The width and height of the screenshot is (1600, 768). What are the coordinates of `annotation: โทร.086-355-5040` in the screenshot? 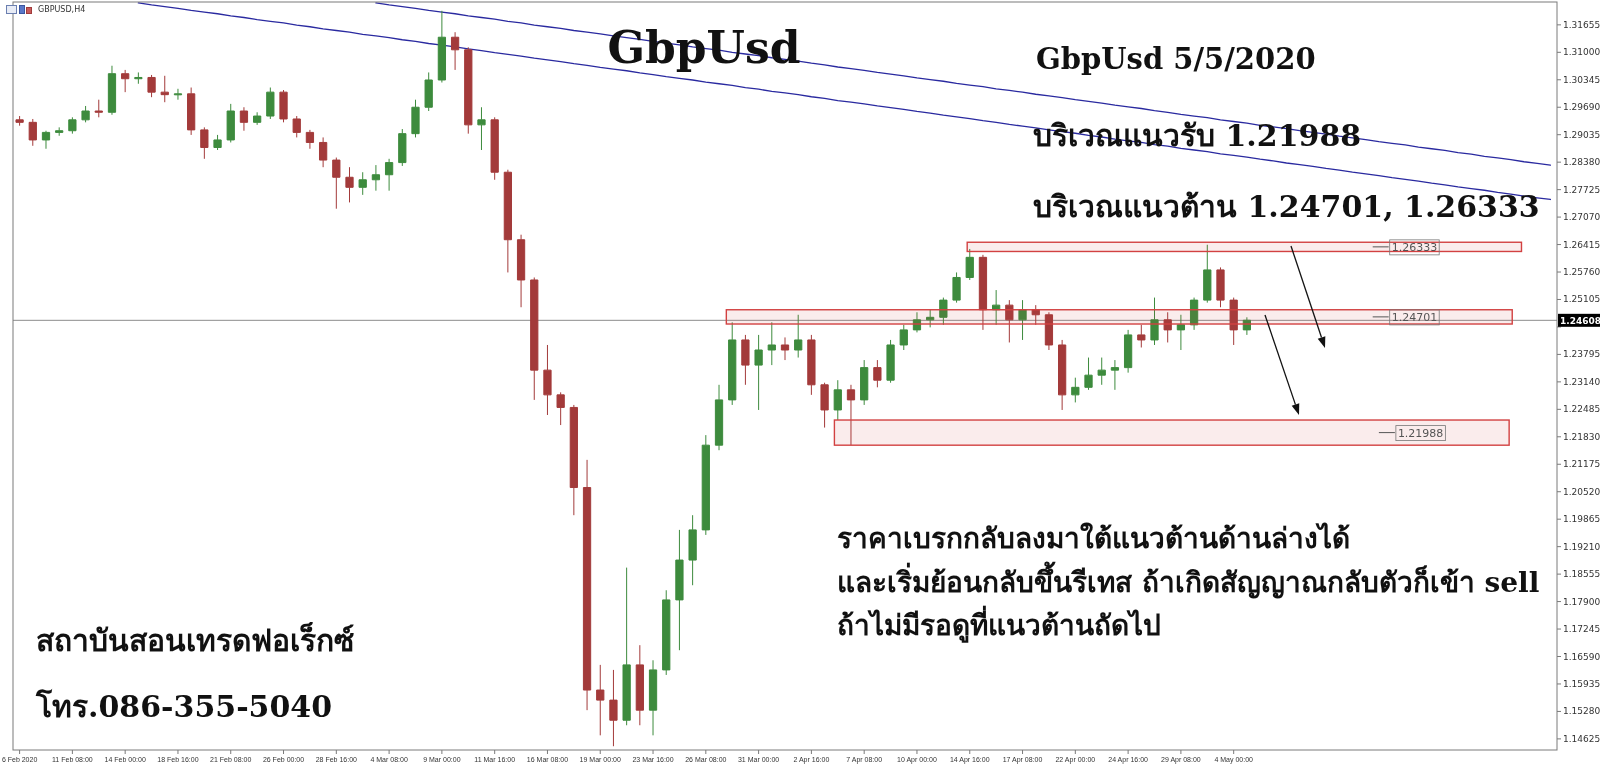 It's located at (184, 707).